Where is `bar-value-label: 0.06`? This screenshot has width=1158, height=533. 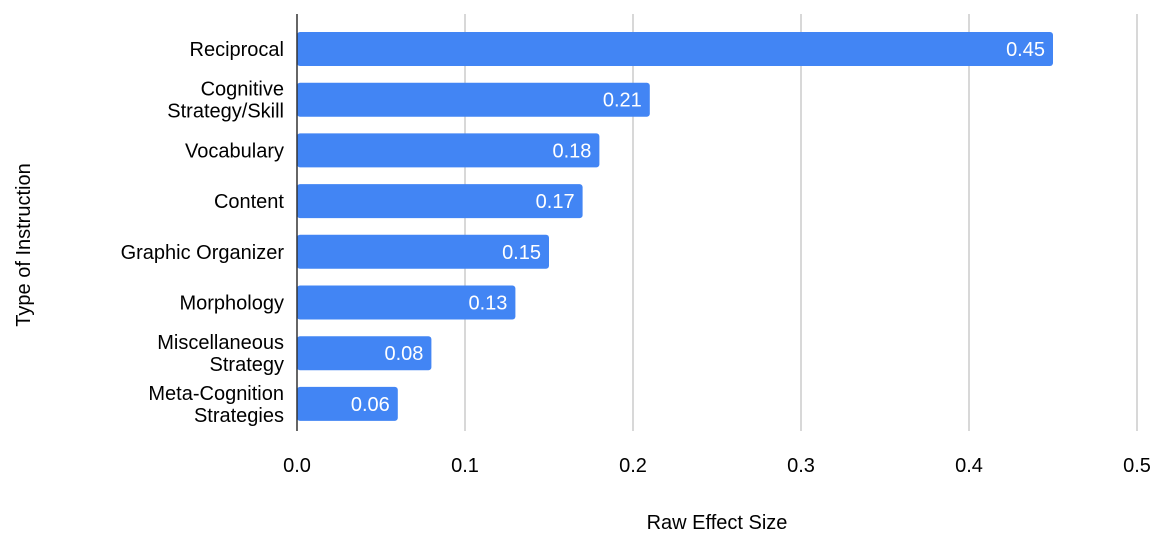 bar-value-label: 0.06 is located at coordinates (370, 405).